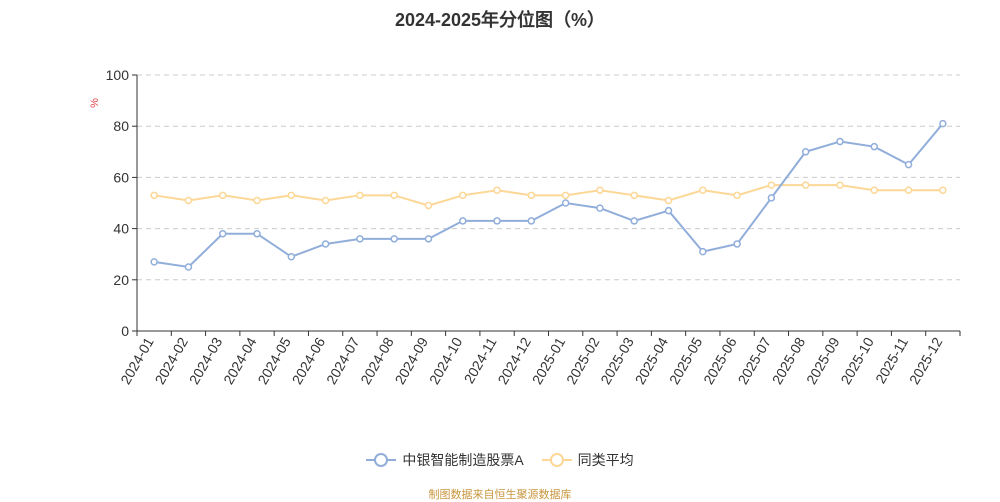 This screenshot has height=502, width=1000. Describe the element at coordinates (381, 460) in the screenshot. I see `legend-marker-series-1-icon` at that location.